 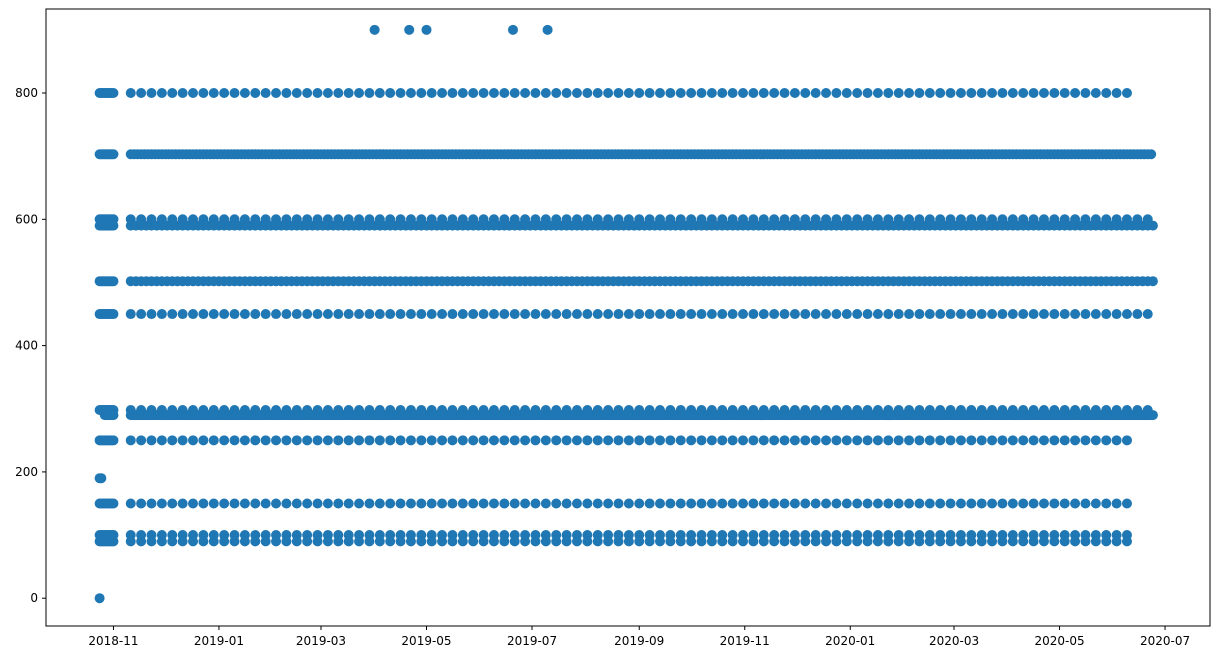 I want to click on y-tick-label: 600, so click(x=26, y=219).